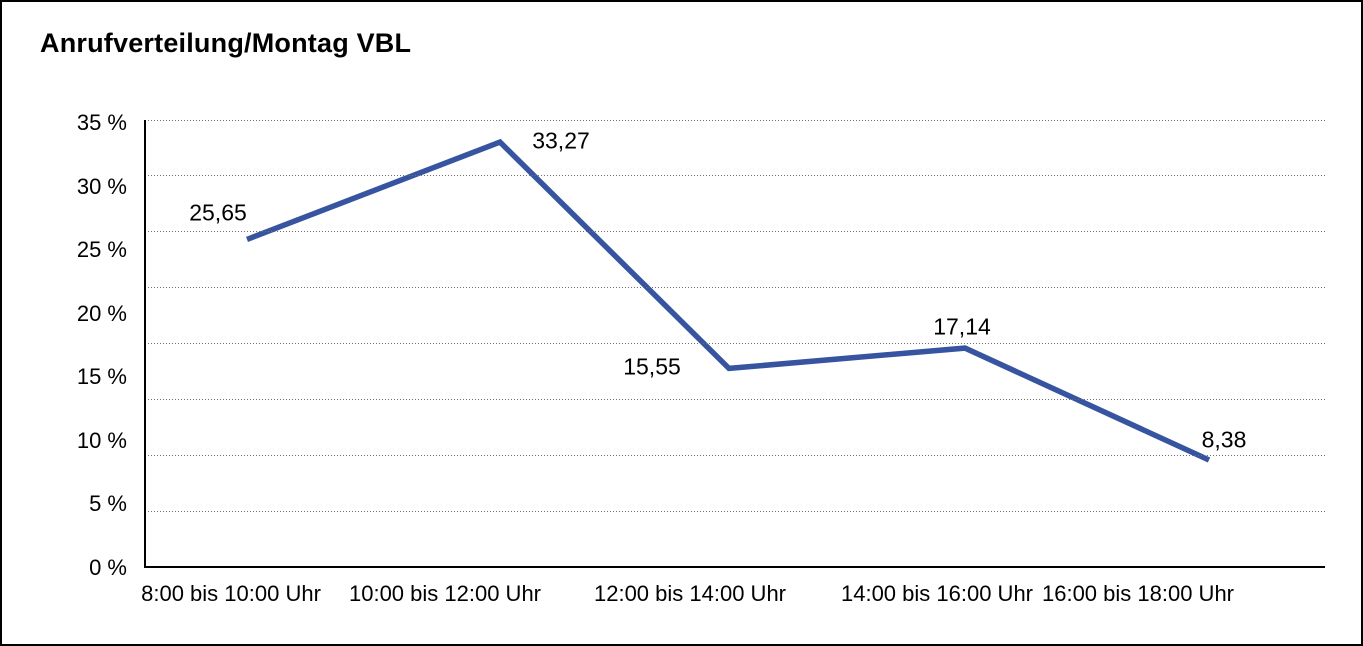  What do you see at coordinates (226, 43) in the screenshot?
I see `chart-title: Anrufverteilung/Montag VBL` at bounding box center [226, 43].